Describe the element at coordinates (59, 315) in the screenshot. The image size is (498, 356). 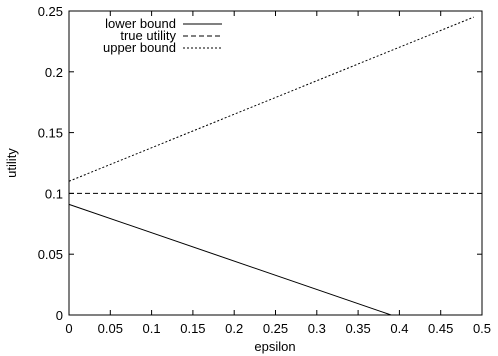
I see `y-tick-label: 0` at that location.